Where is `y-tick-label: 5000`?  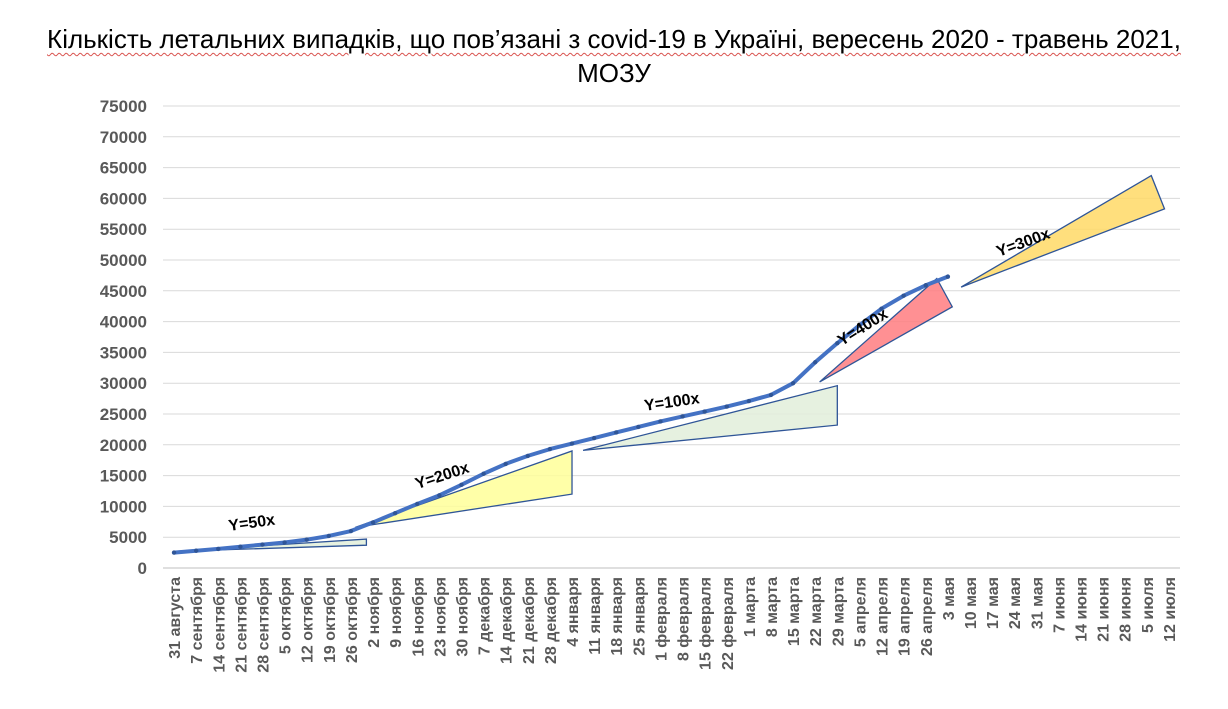 y-tick-label: 5000 is located at coordinates (128, 537).